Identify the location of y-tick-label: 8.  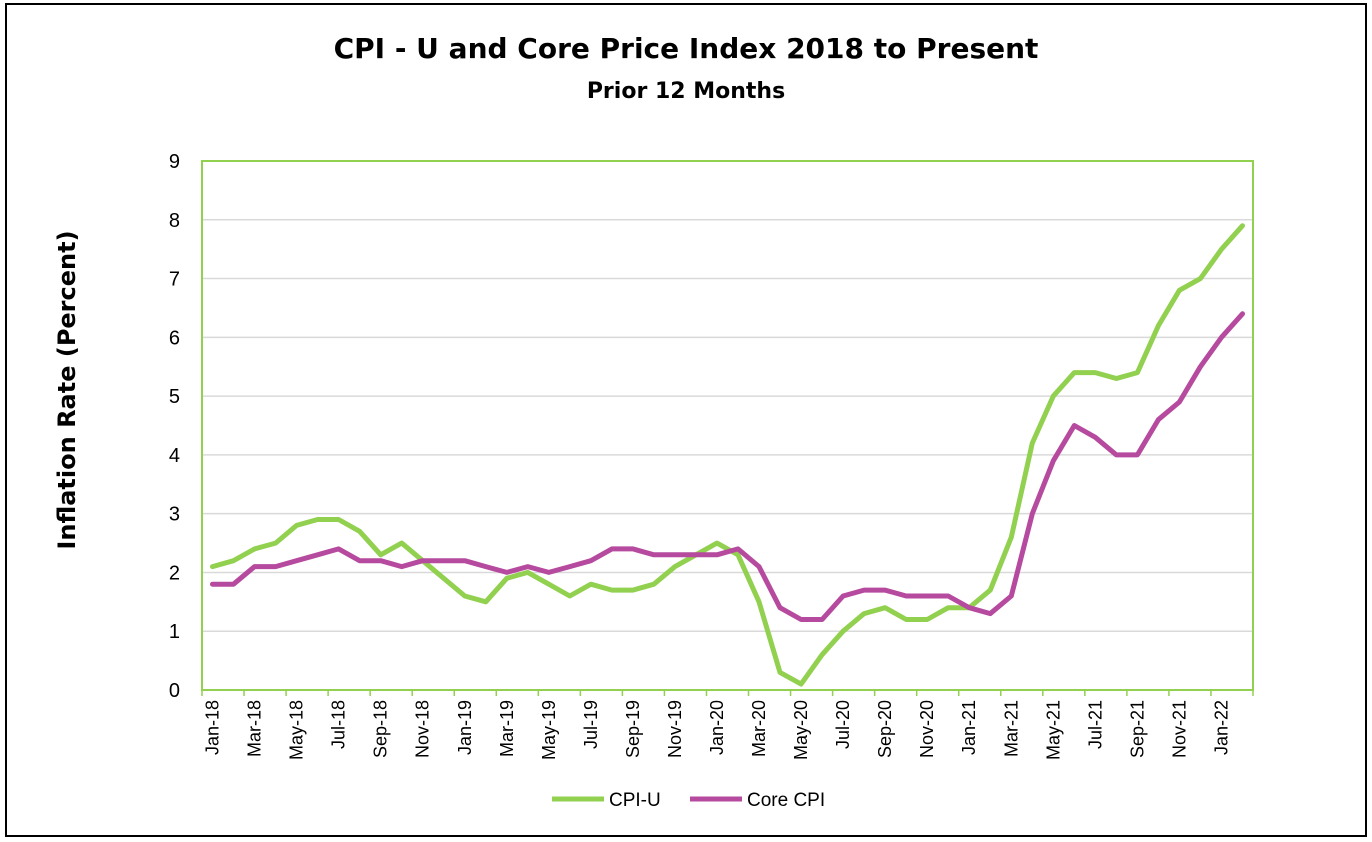
(174, 221).